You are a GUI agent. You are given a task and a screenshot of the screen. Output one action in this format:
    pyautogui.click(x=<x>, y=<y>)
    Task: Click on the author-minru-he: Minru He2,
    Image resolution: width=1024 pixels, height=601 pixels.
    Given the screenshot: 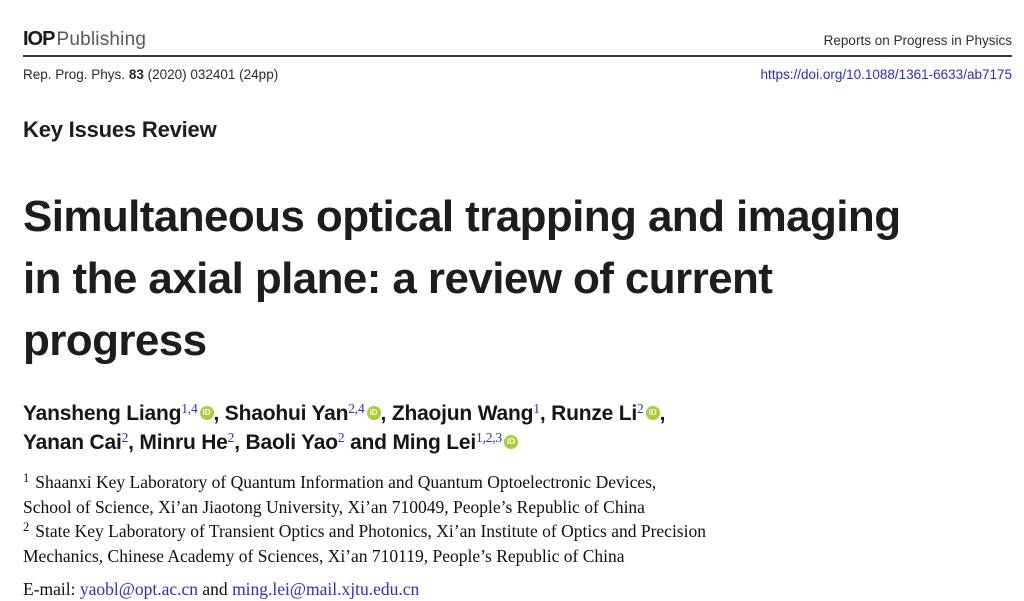 What is the action you would take?
    pyautogui.click(x=192, y=442)
    